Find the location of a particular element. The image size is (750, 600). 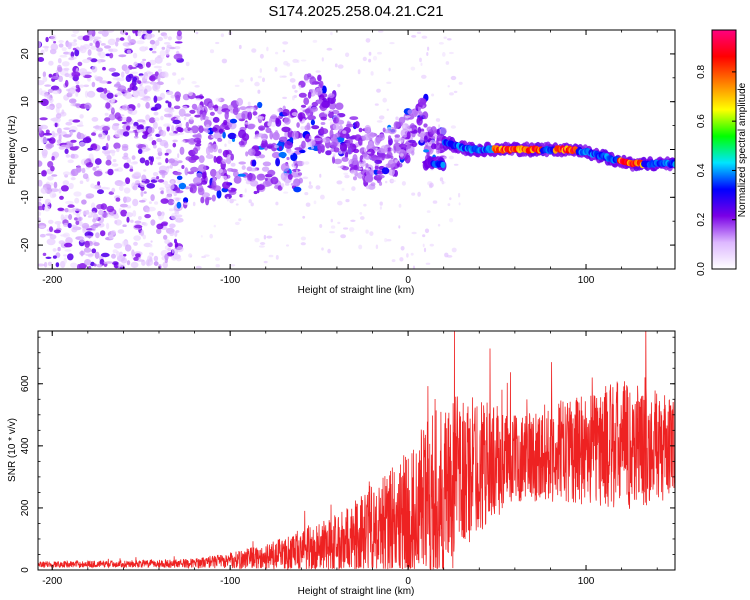

spectrogram-x-label: Height of straight line (km) is located at coordinates (356, 290).